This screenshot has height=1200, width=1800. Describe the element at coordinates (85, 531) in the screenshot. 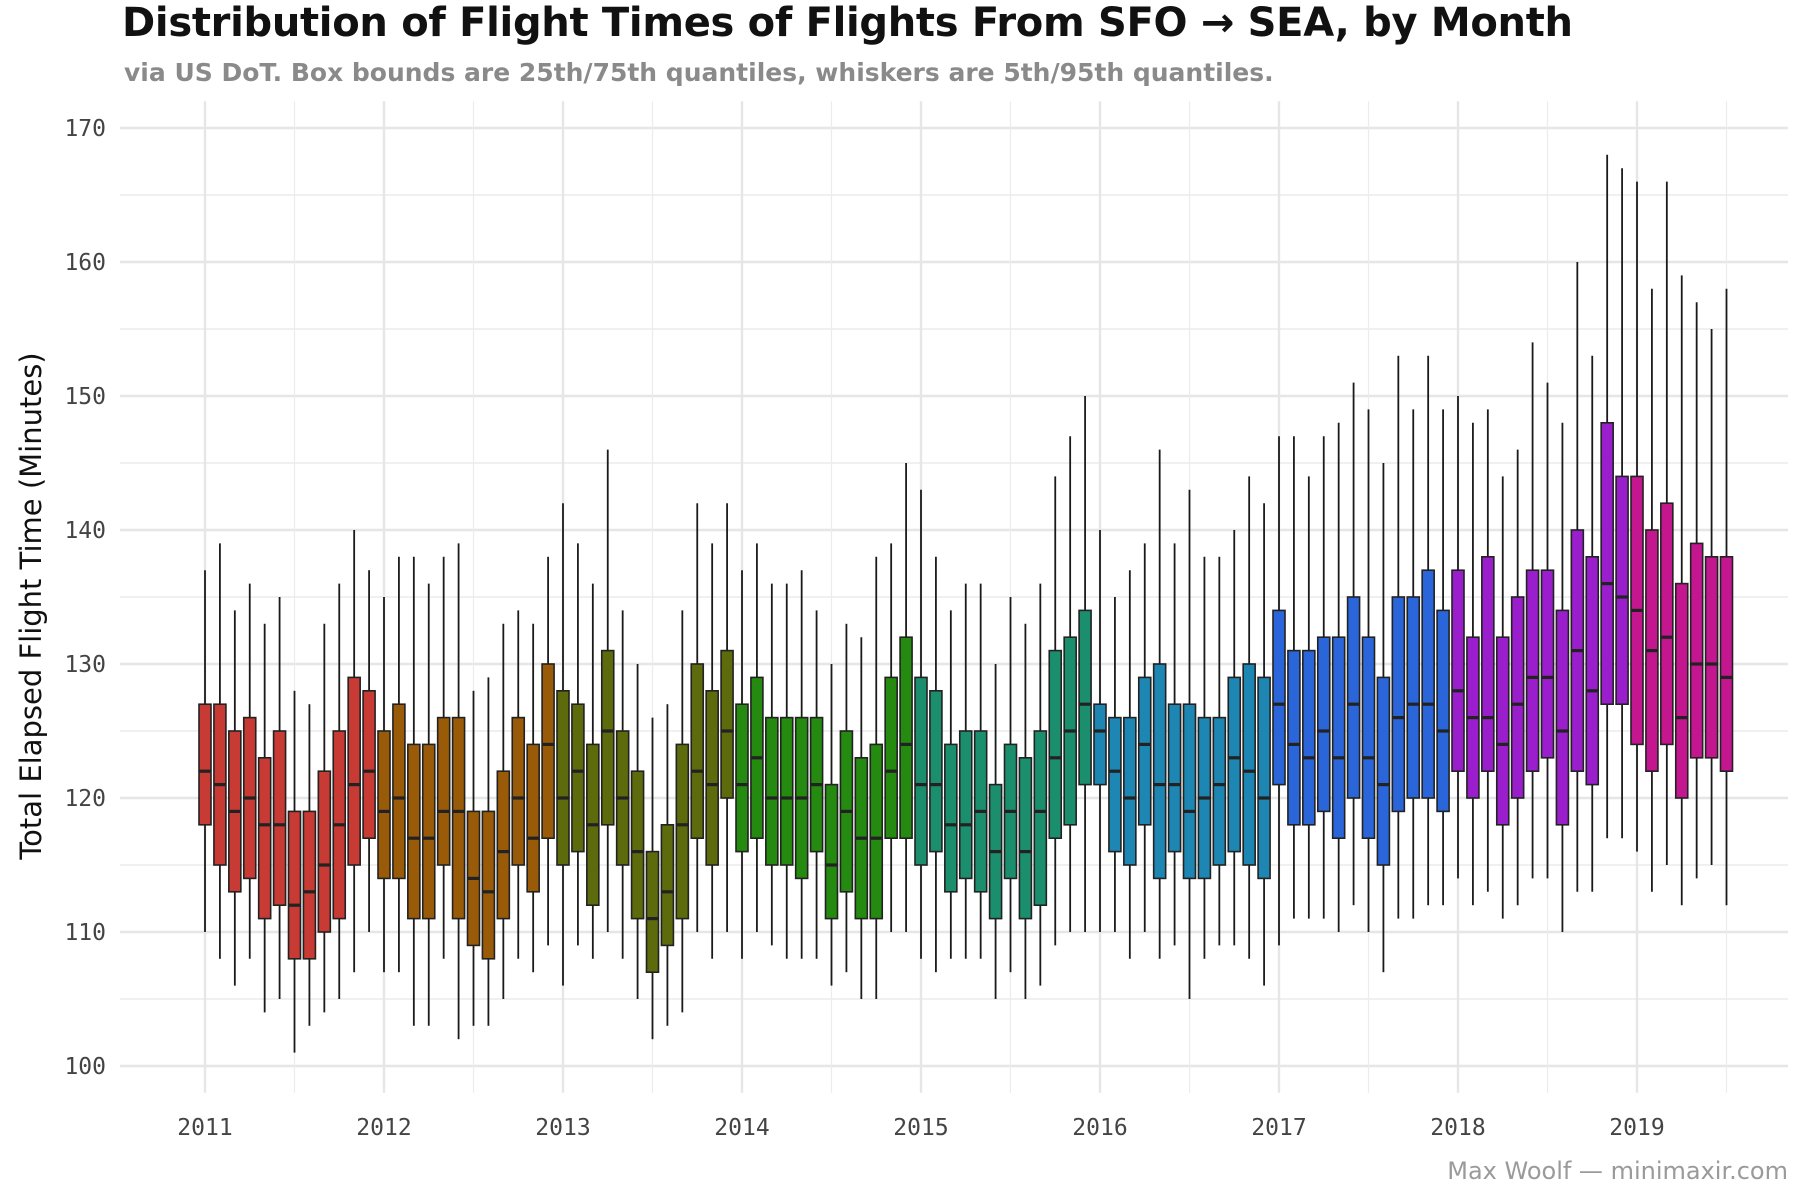

I see `y-tick-label: 140` at that location.